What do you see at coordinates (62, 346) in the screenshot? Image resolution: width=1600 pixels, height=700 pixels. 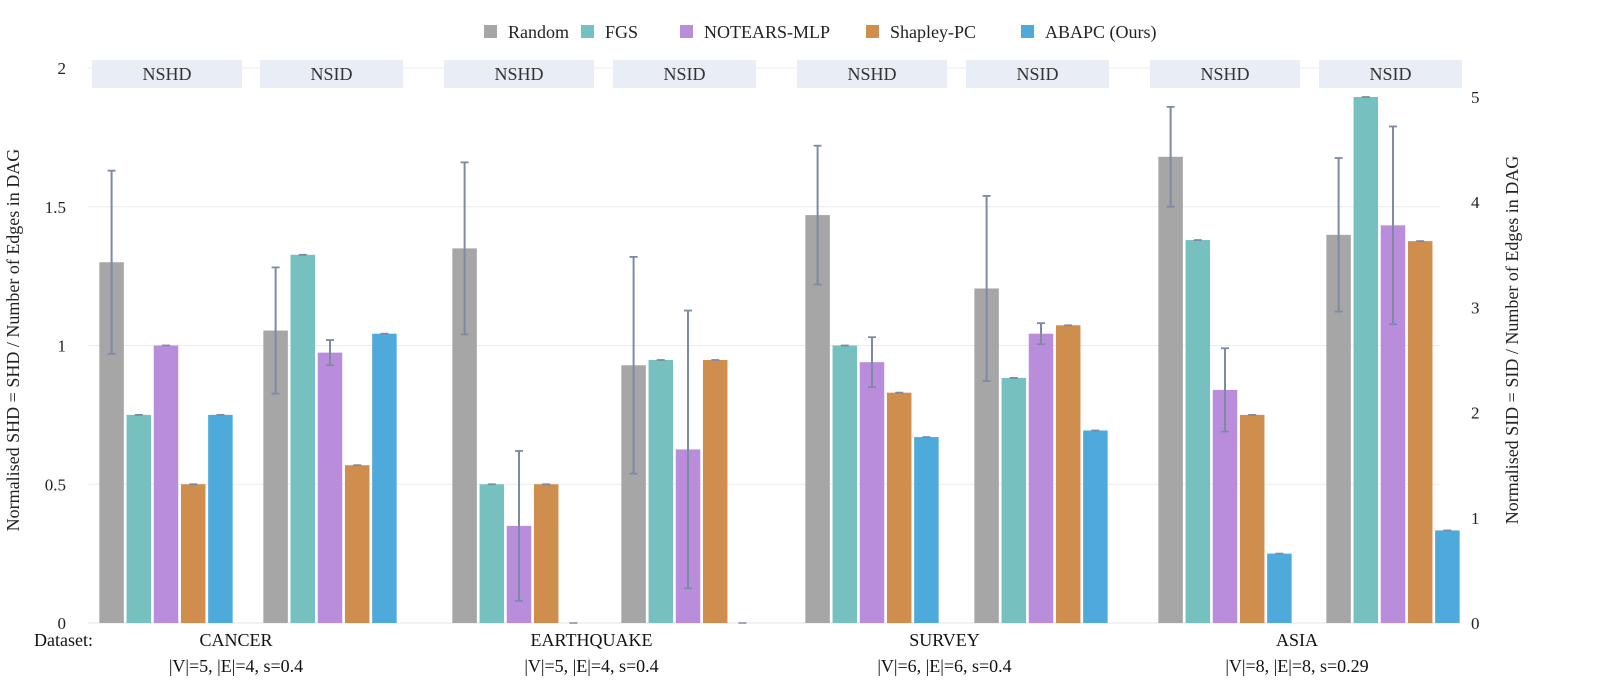 I see `left-tick-label: 1` at bounding box center [62, 346].